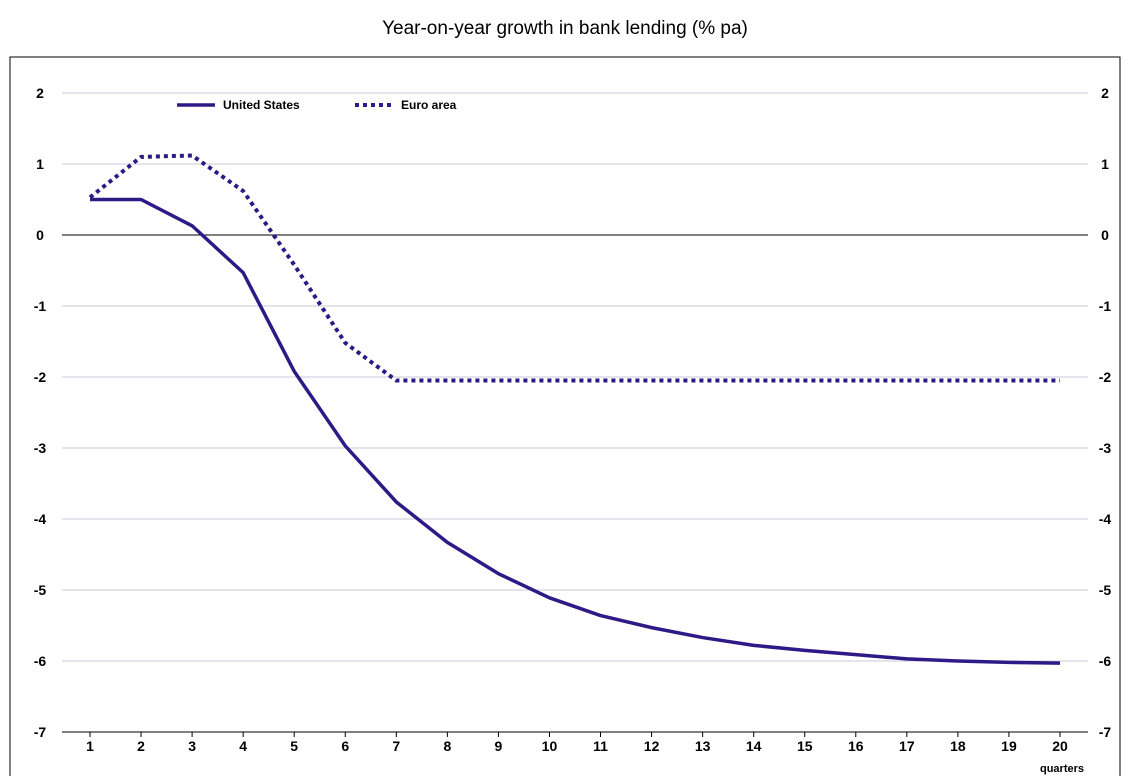 This screenshot has height=776, width=1130. Describe the element at coordinates (40, 661) in the screenshot. I see `y-tick-label-left: -6` at that location.